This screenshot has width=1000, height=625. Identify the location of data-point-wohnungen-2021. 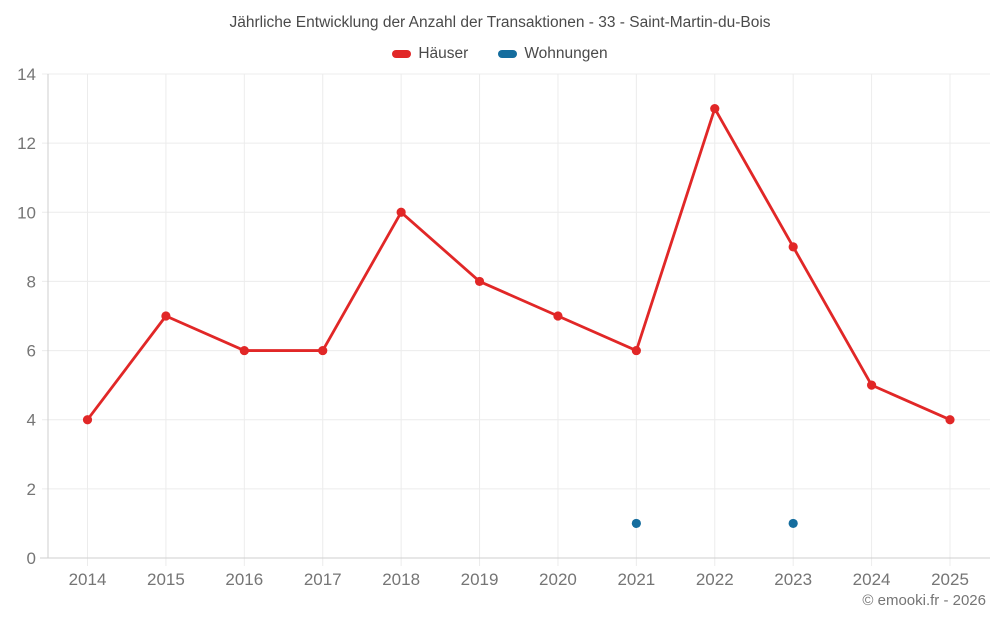
(636, 523).